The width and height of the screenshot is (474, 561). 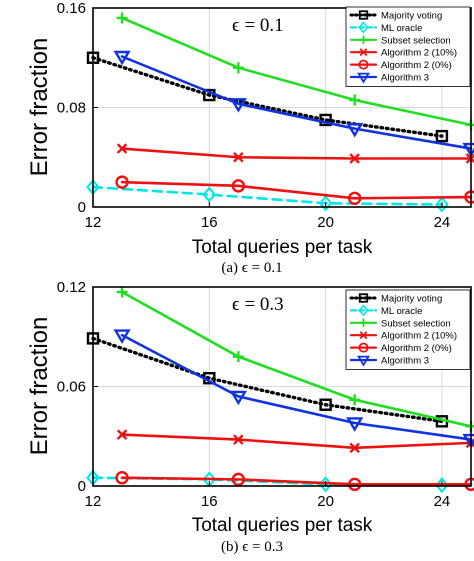 What do you see at coordinates (39, 107) in the screenshot?
I see `y-axis-label-a: Error fraction` at bounding box center [39, 107].